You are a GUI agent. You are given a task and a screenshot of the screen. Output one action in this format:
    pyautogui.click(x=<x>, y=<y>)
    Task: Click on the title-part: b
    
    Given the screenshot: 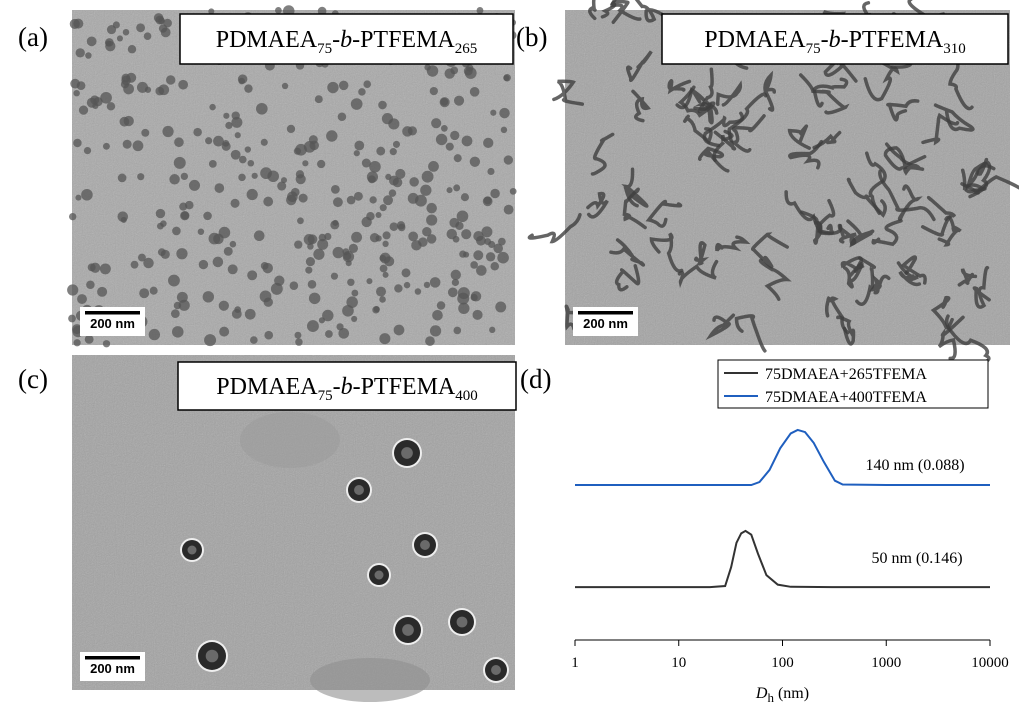 What is the action you would take?
    pyautogui.click(x=835, y=40)
    